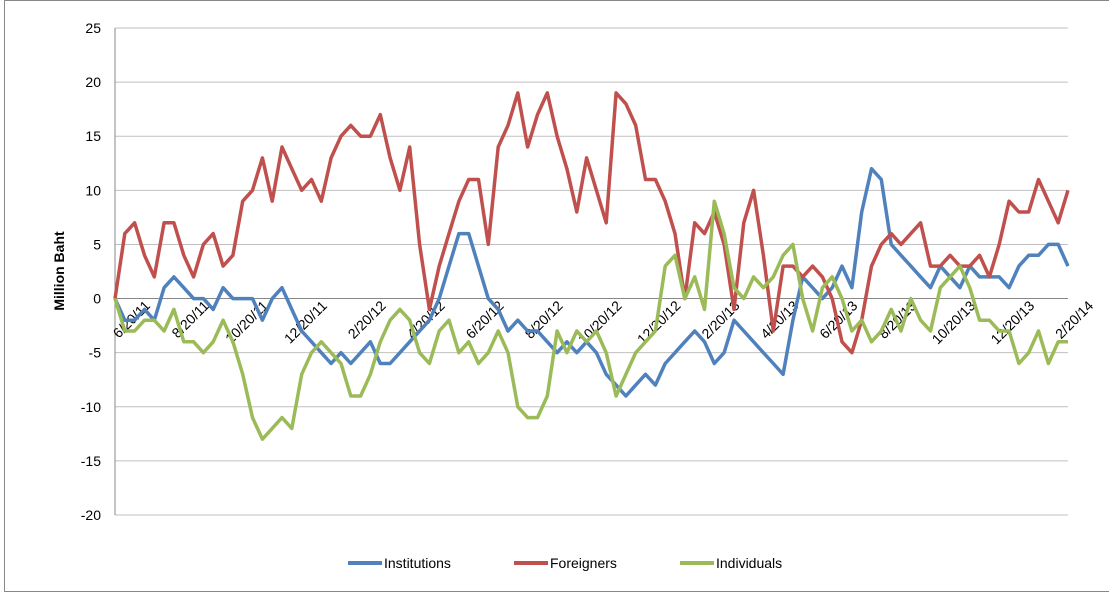 This screenshot has height=593, width=1109. I want to click on x-tick-label: 2/20/14, so click(1074, 319).